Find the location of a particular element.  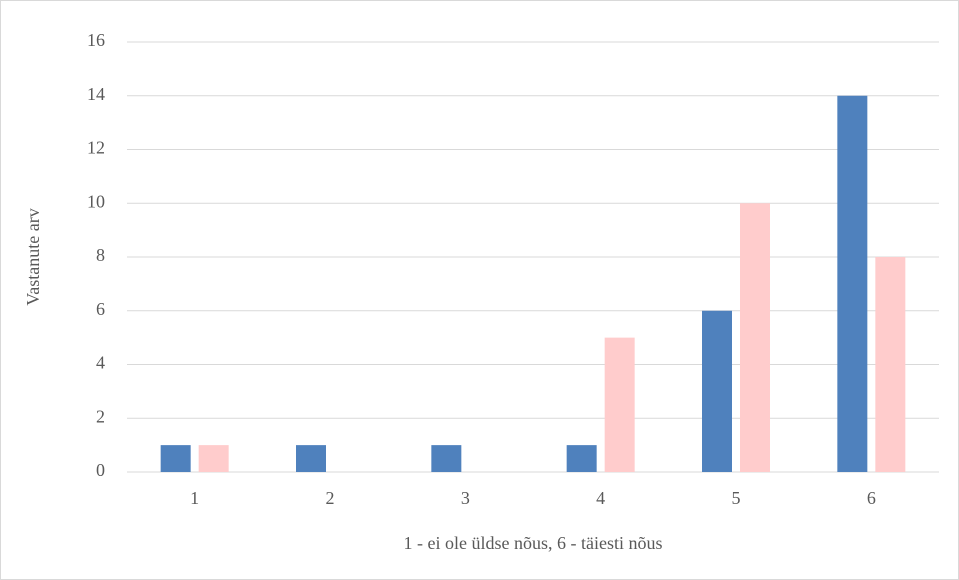

x-tick-label: 2 is located at coordinates (330, 498).